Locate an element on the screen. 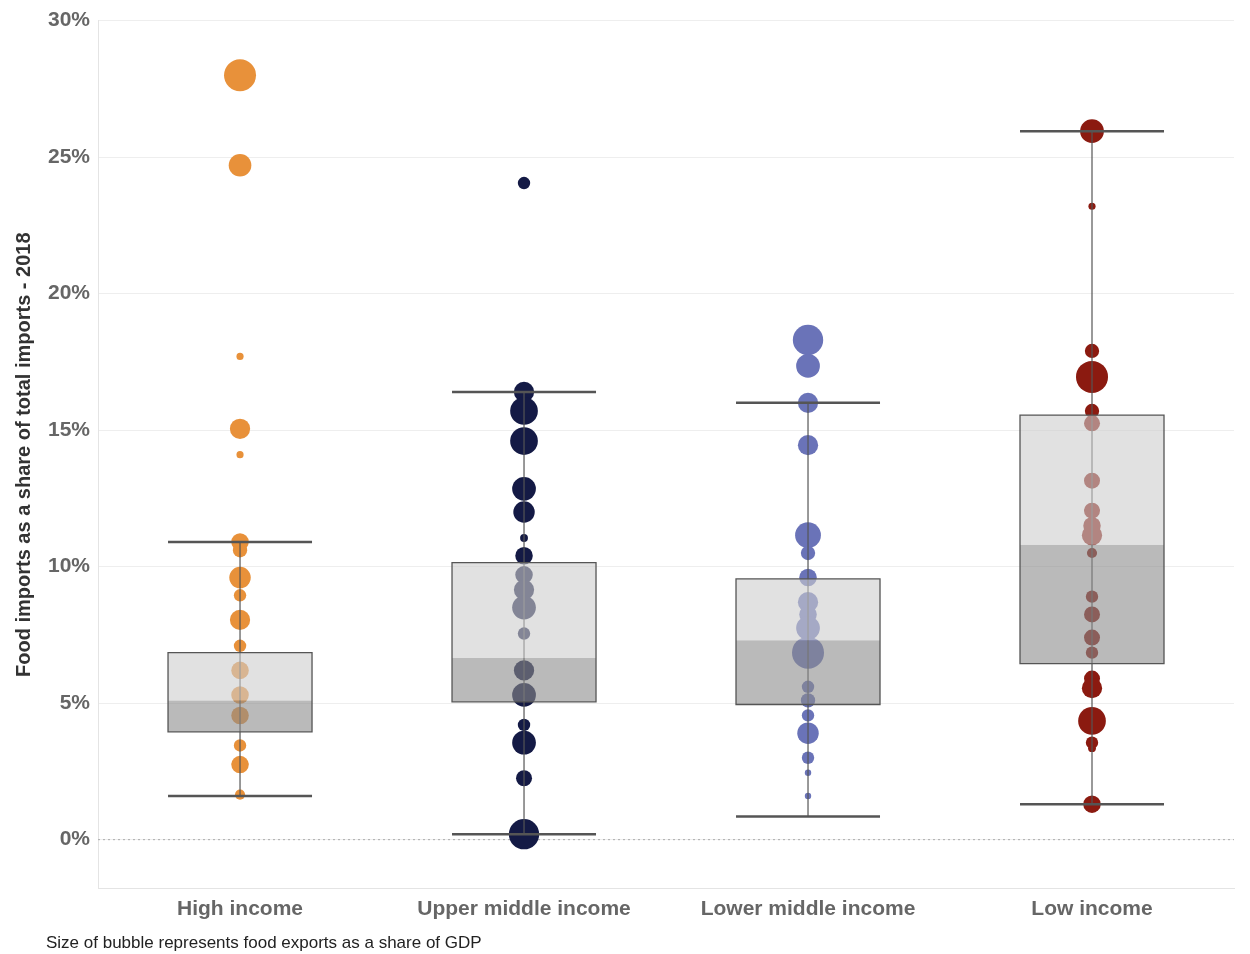  y-tick-label: 25% is located at coordinates (69, 155).